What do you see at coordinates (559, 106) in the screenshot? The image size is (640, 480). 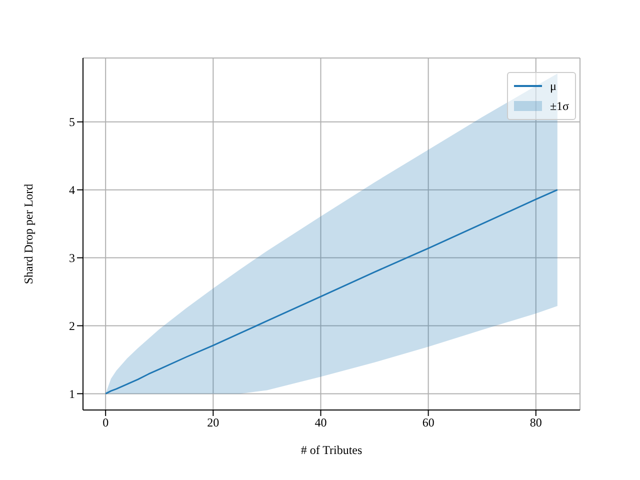 I see `annotation: ±1σ` at bounding box center [559, 106].